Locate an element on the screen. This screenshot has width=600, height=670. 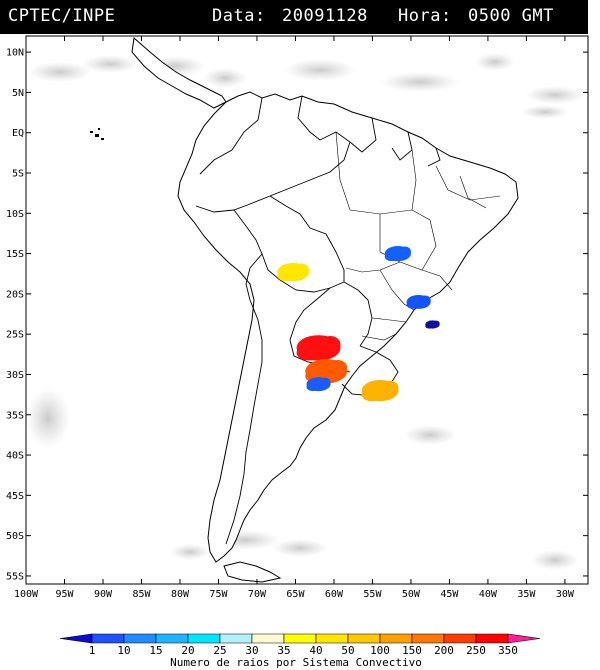
galapagos-islands is located at coordinates (97, 134).